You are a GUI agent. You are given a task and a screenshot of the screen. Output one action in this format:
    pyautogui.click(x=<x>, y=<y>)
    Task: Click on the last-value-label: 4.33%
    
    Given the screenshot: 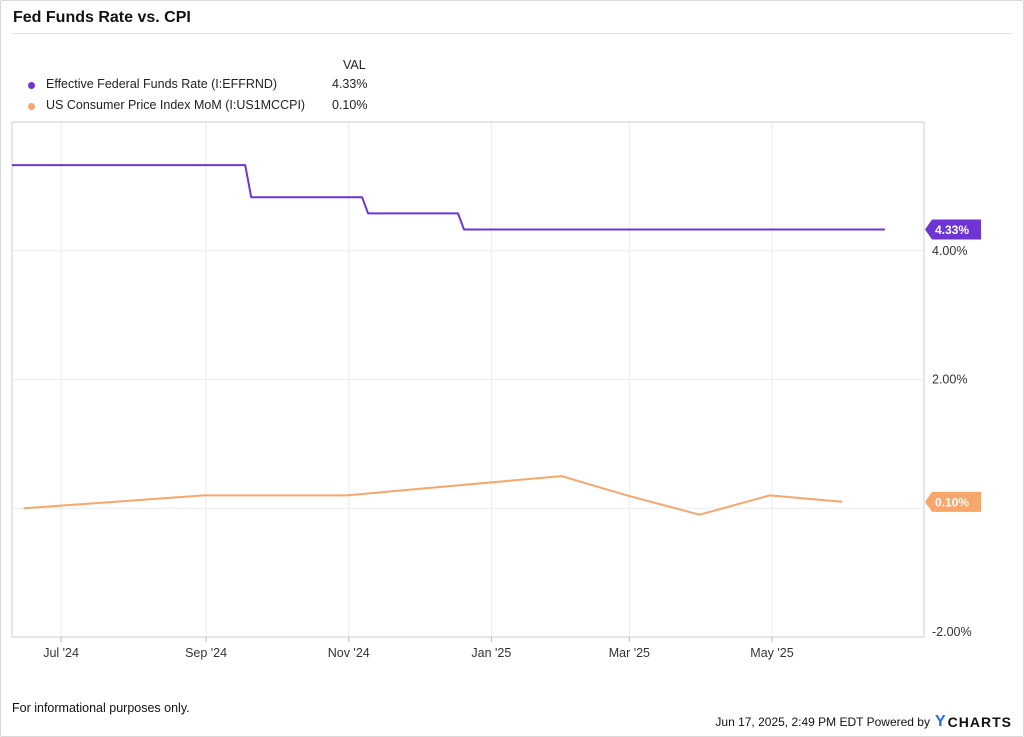 What is the action you would take?
    pyautogui.click(x=952, y=230)
    